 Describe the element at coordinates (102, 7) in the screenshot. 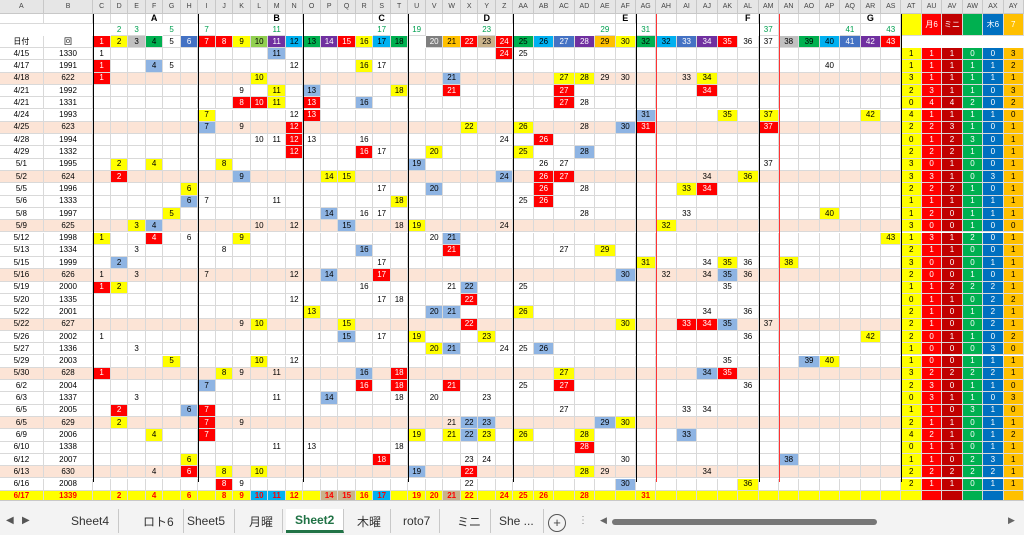

I see `column-header-c: C` at that location.